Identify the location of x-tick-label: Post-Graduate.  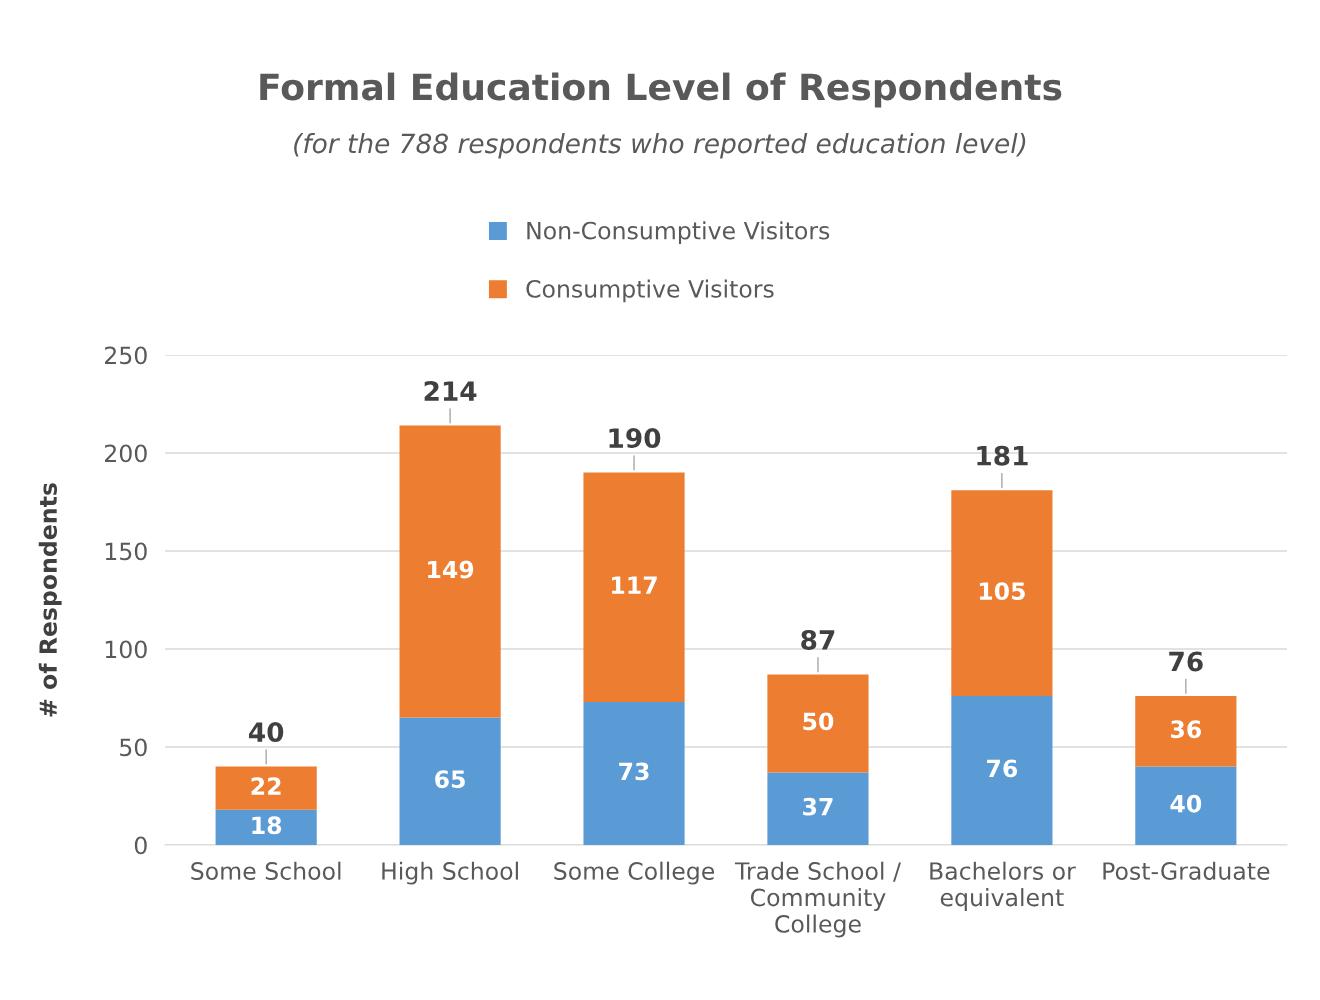
(1186, 870).